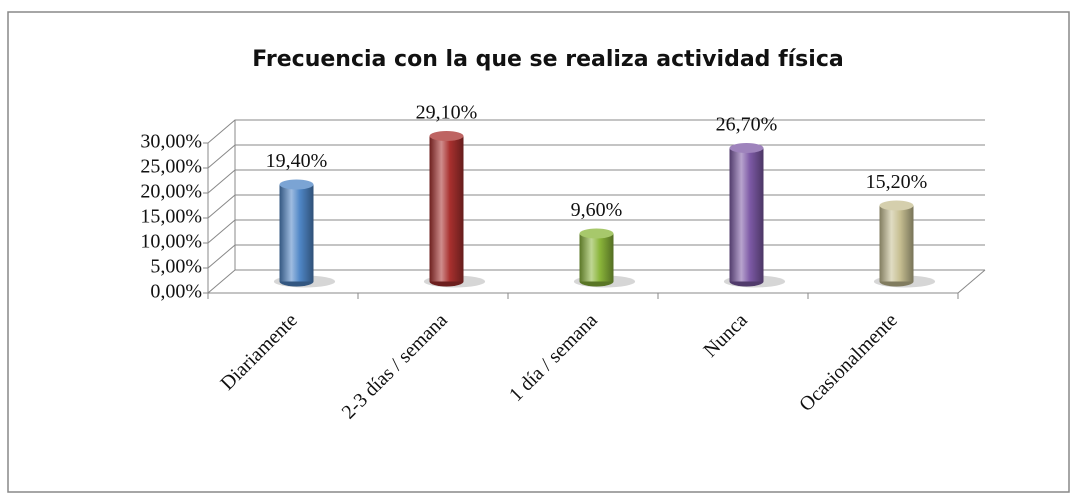 The image size is (1075, 493). Describe the element at coordinates (171, 167) in the screenshot. I see `y-tick-label: 25,00%` at that location.